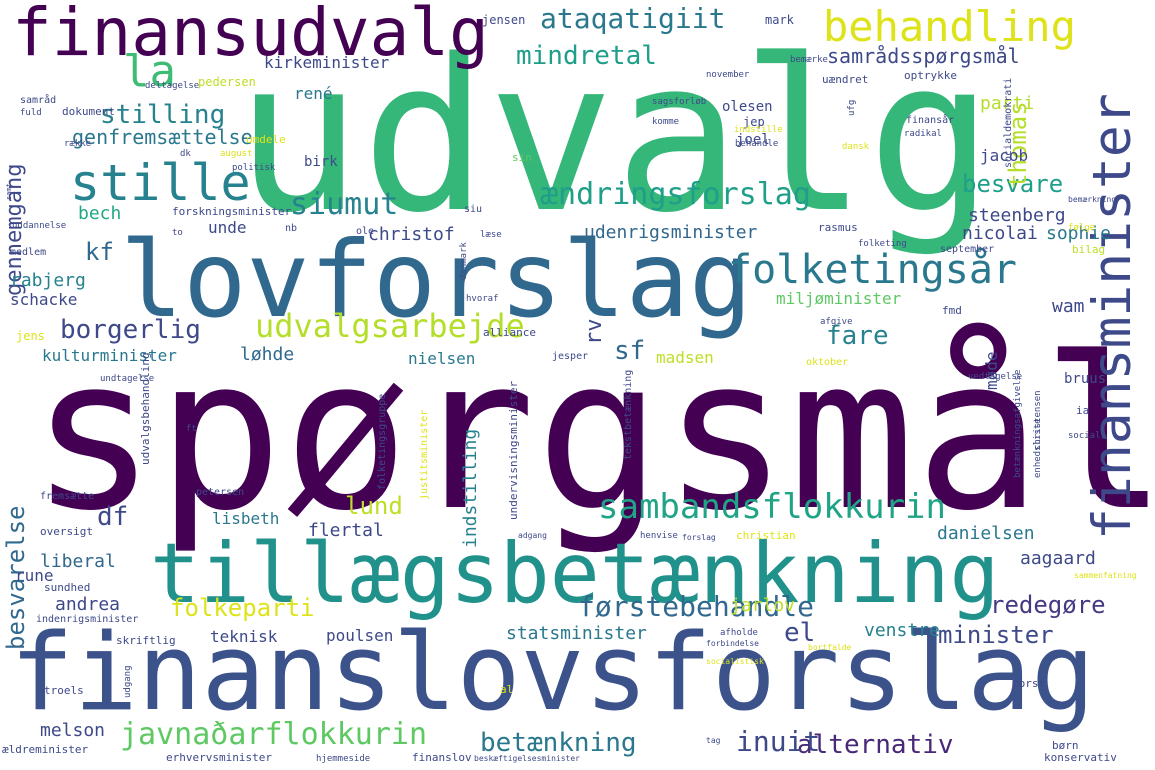 This screenshot has width=1155, height=770. What do you see at coordinates (73, 730) in the screenshot?
I see `cloud-word: melson` at bounding box center [73, 730].